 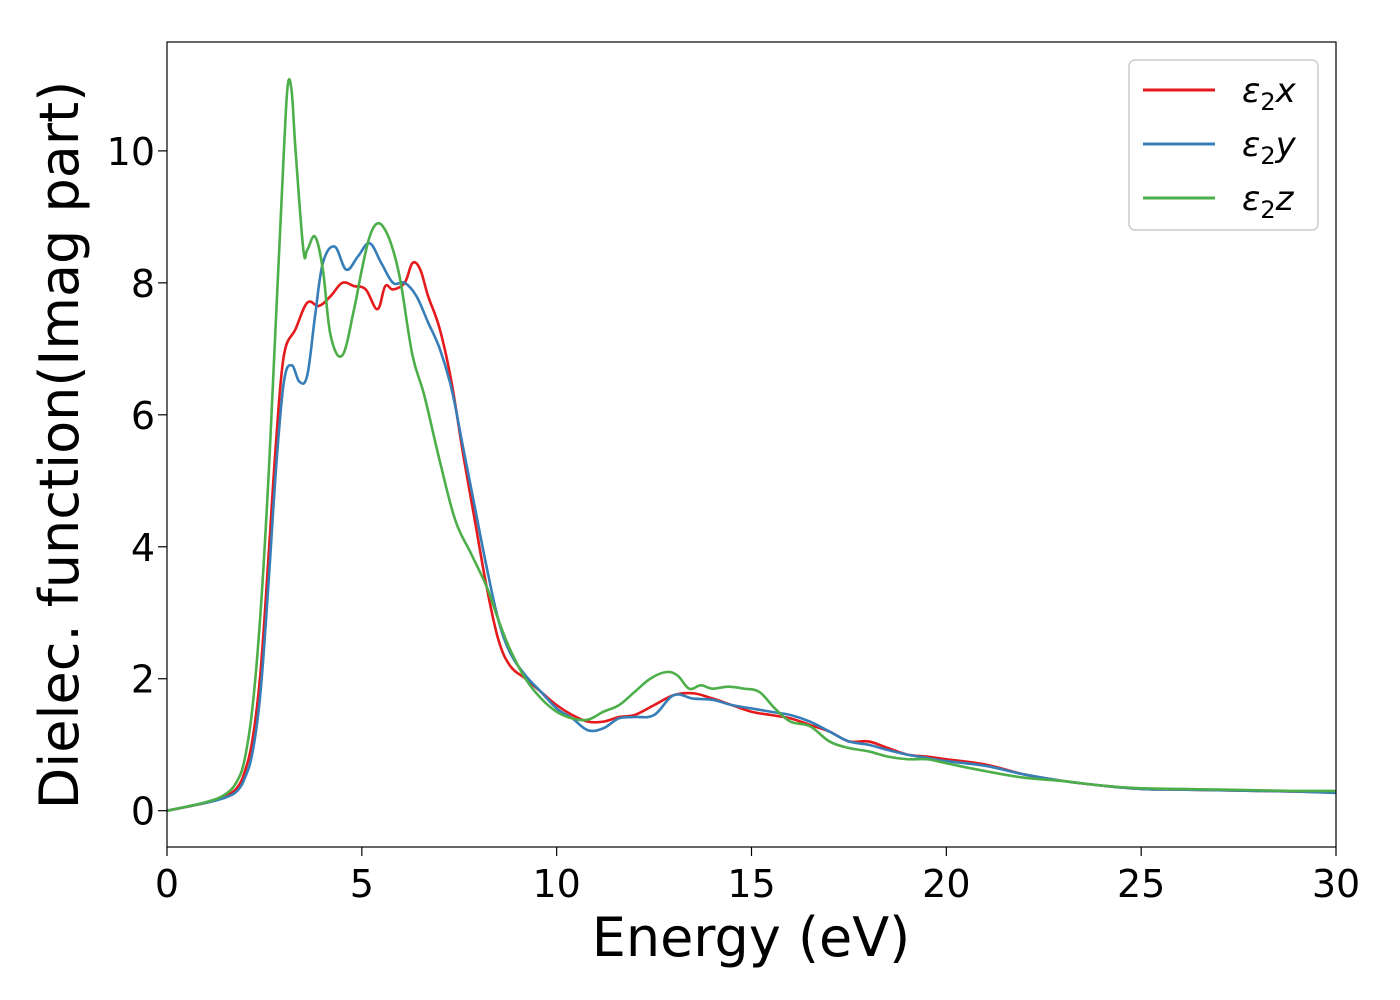 What do you see at coordinates (751, 884) in the screenshot?
I see `x-tick-label: 15` at bounding box center [751, 884].